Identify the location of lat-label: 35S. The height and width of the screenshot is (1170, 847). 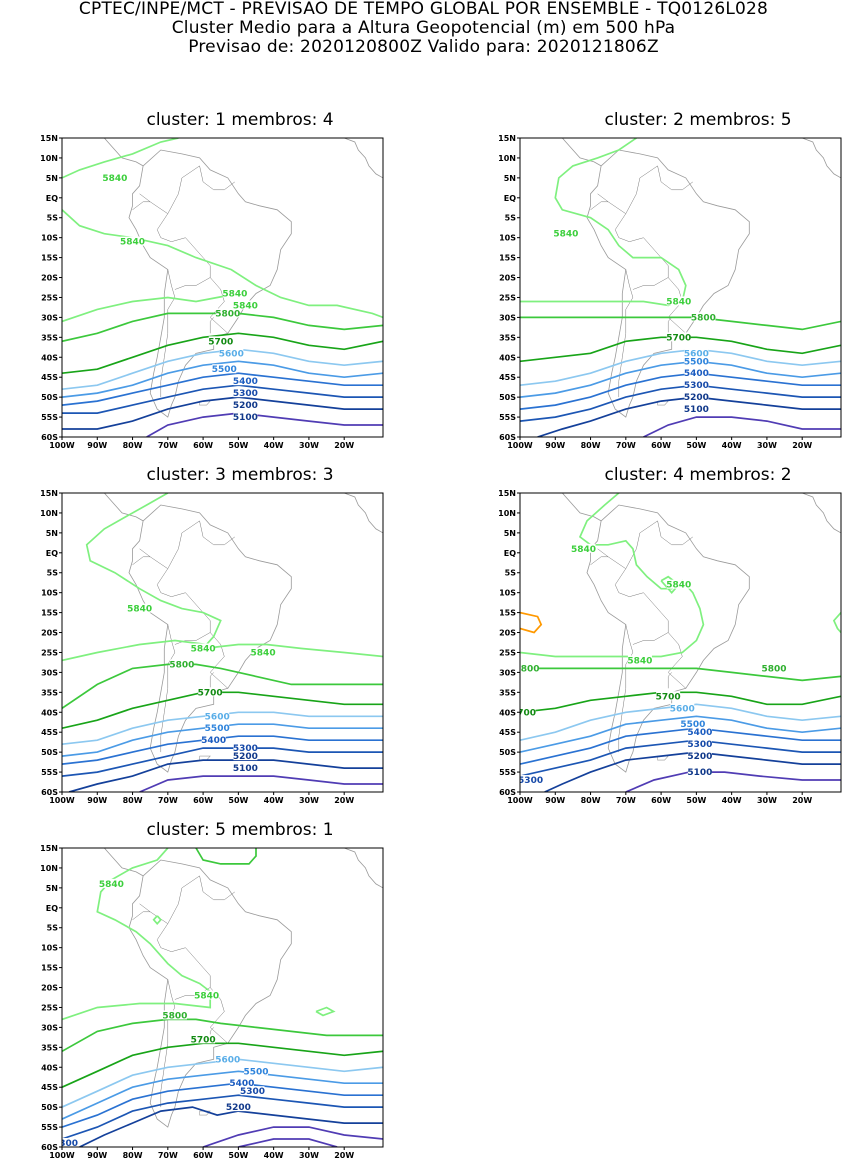
(507, 337).